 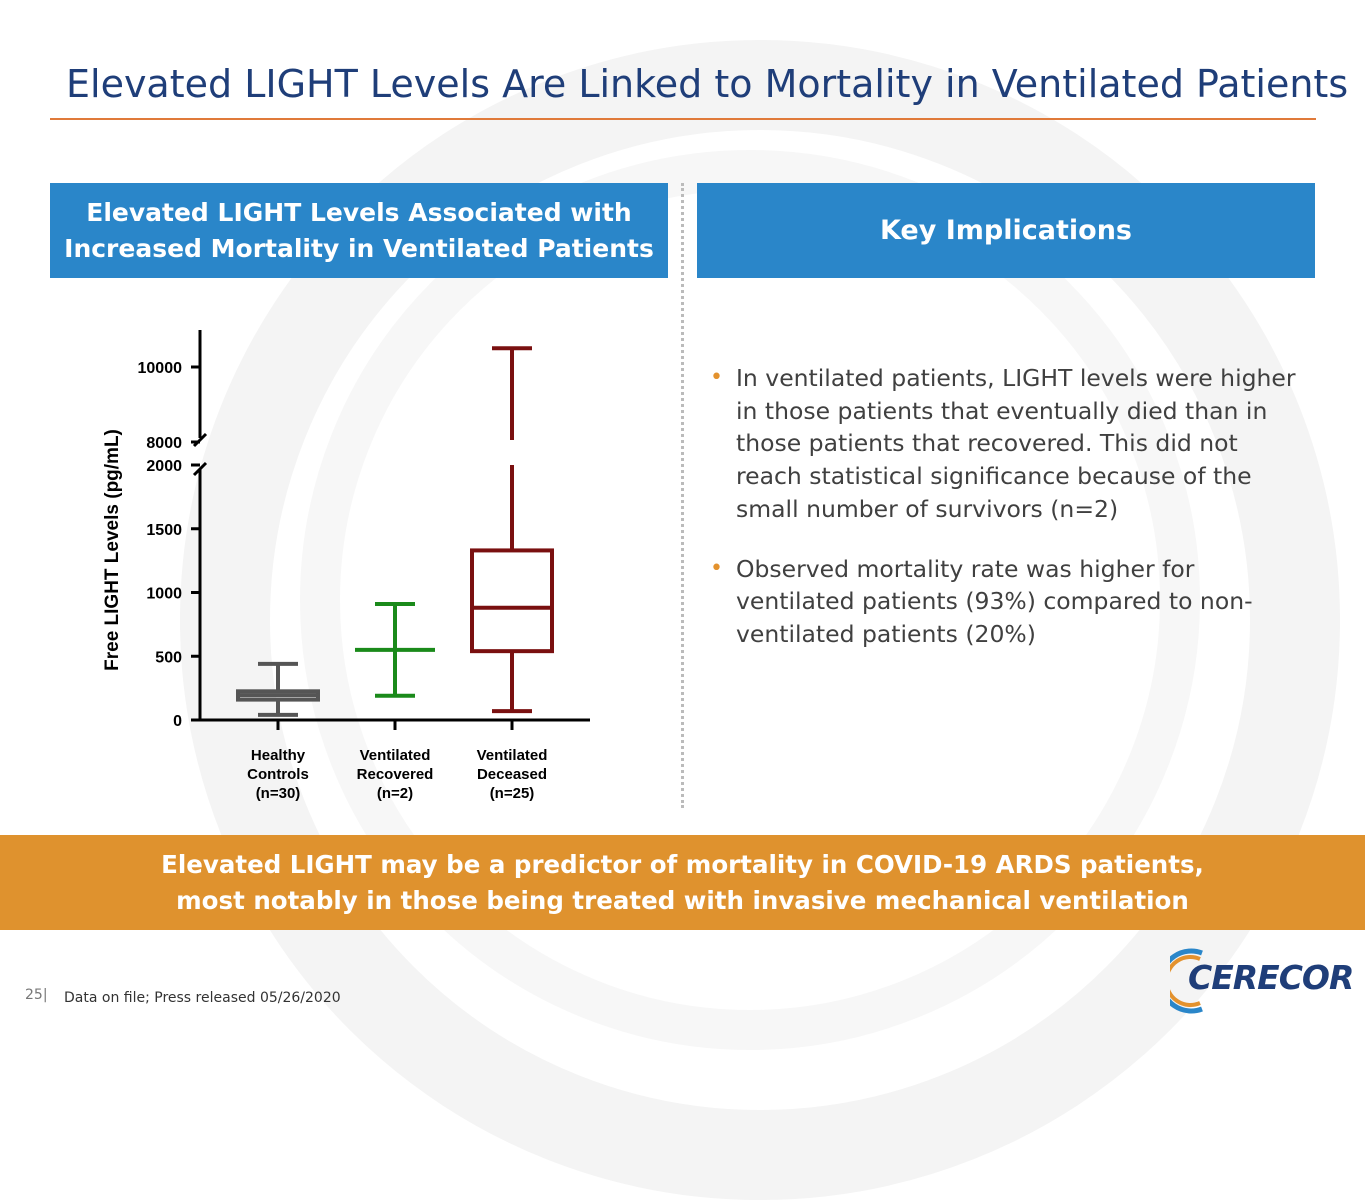 What do you see at coordinates (512, 793) in the screenshot?
I see `x-tick-label: (n=25)` at bounding box center [512, 793].